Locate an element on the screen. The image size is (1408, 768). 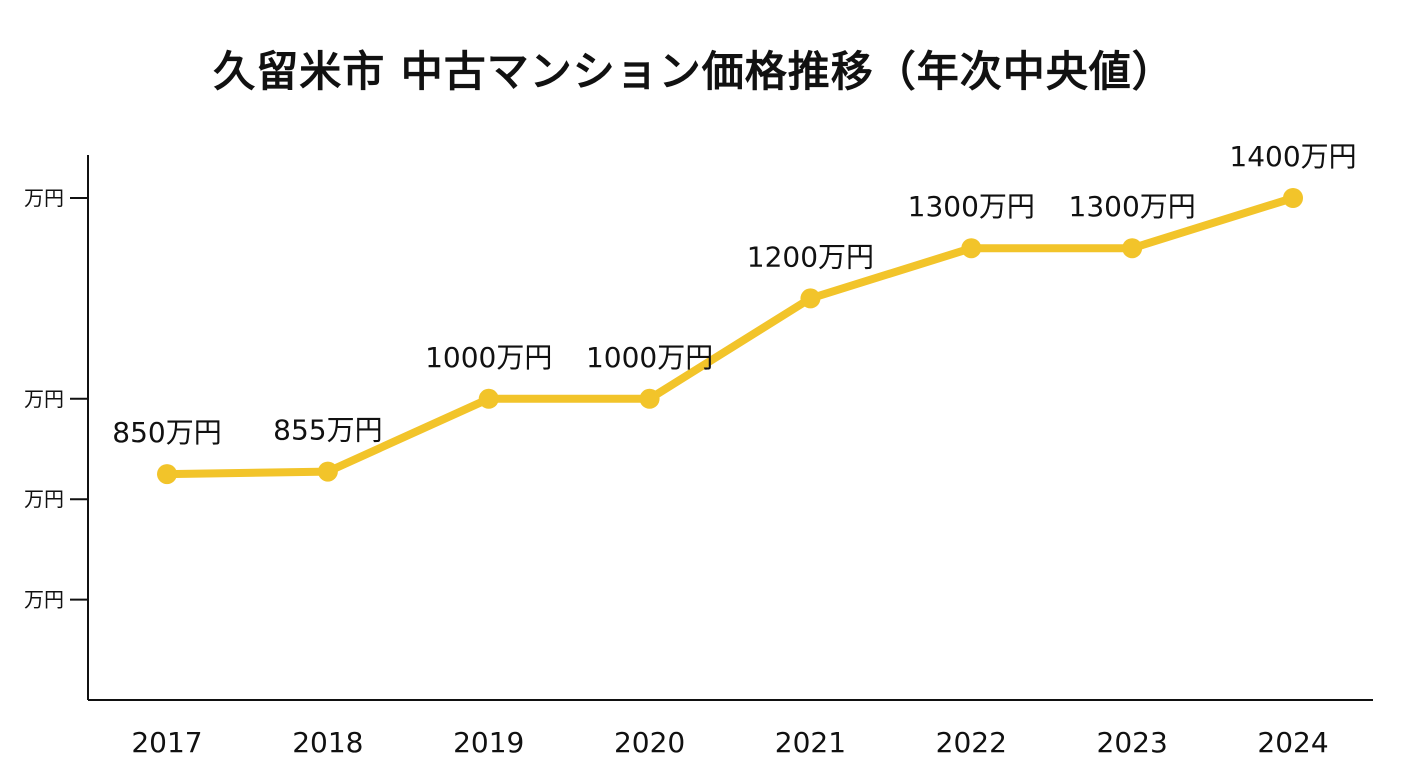
x-tick-label: 2023 is located at coordinates (1132, 742).